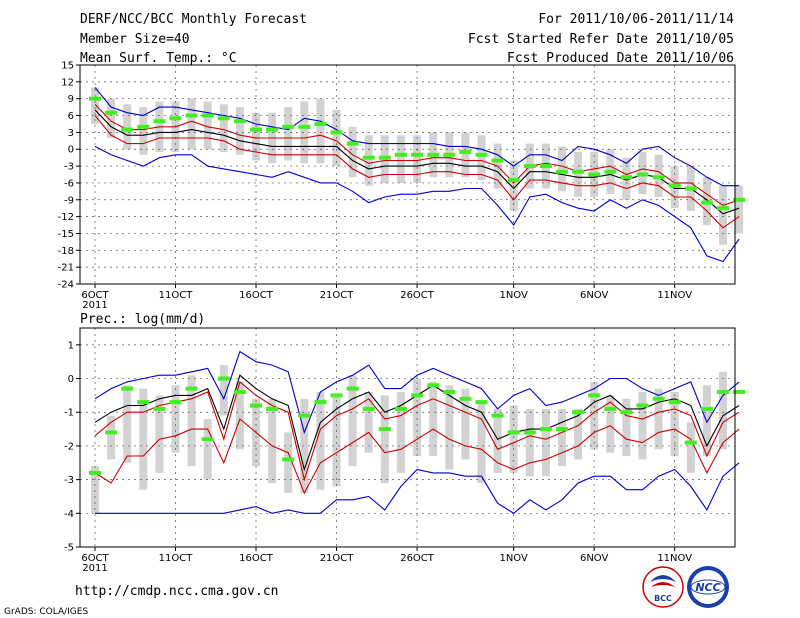 This screenshot has height=618, width=800. What do you see at coordinates (177, 591) in the screenshot?
I see `footer-url: http://cmdp.ncc.cma.gov.cn` at bounding box center [177, 591].